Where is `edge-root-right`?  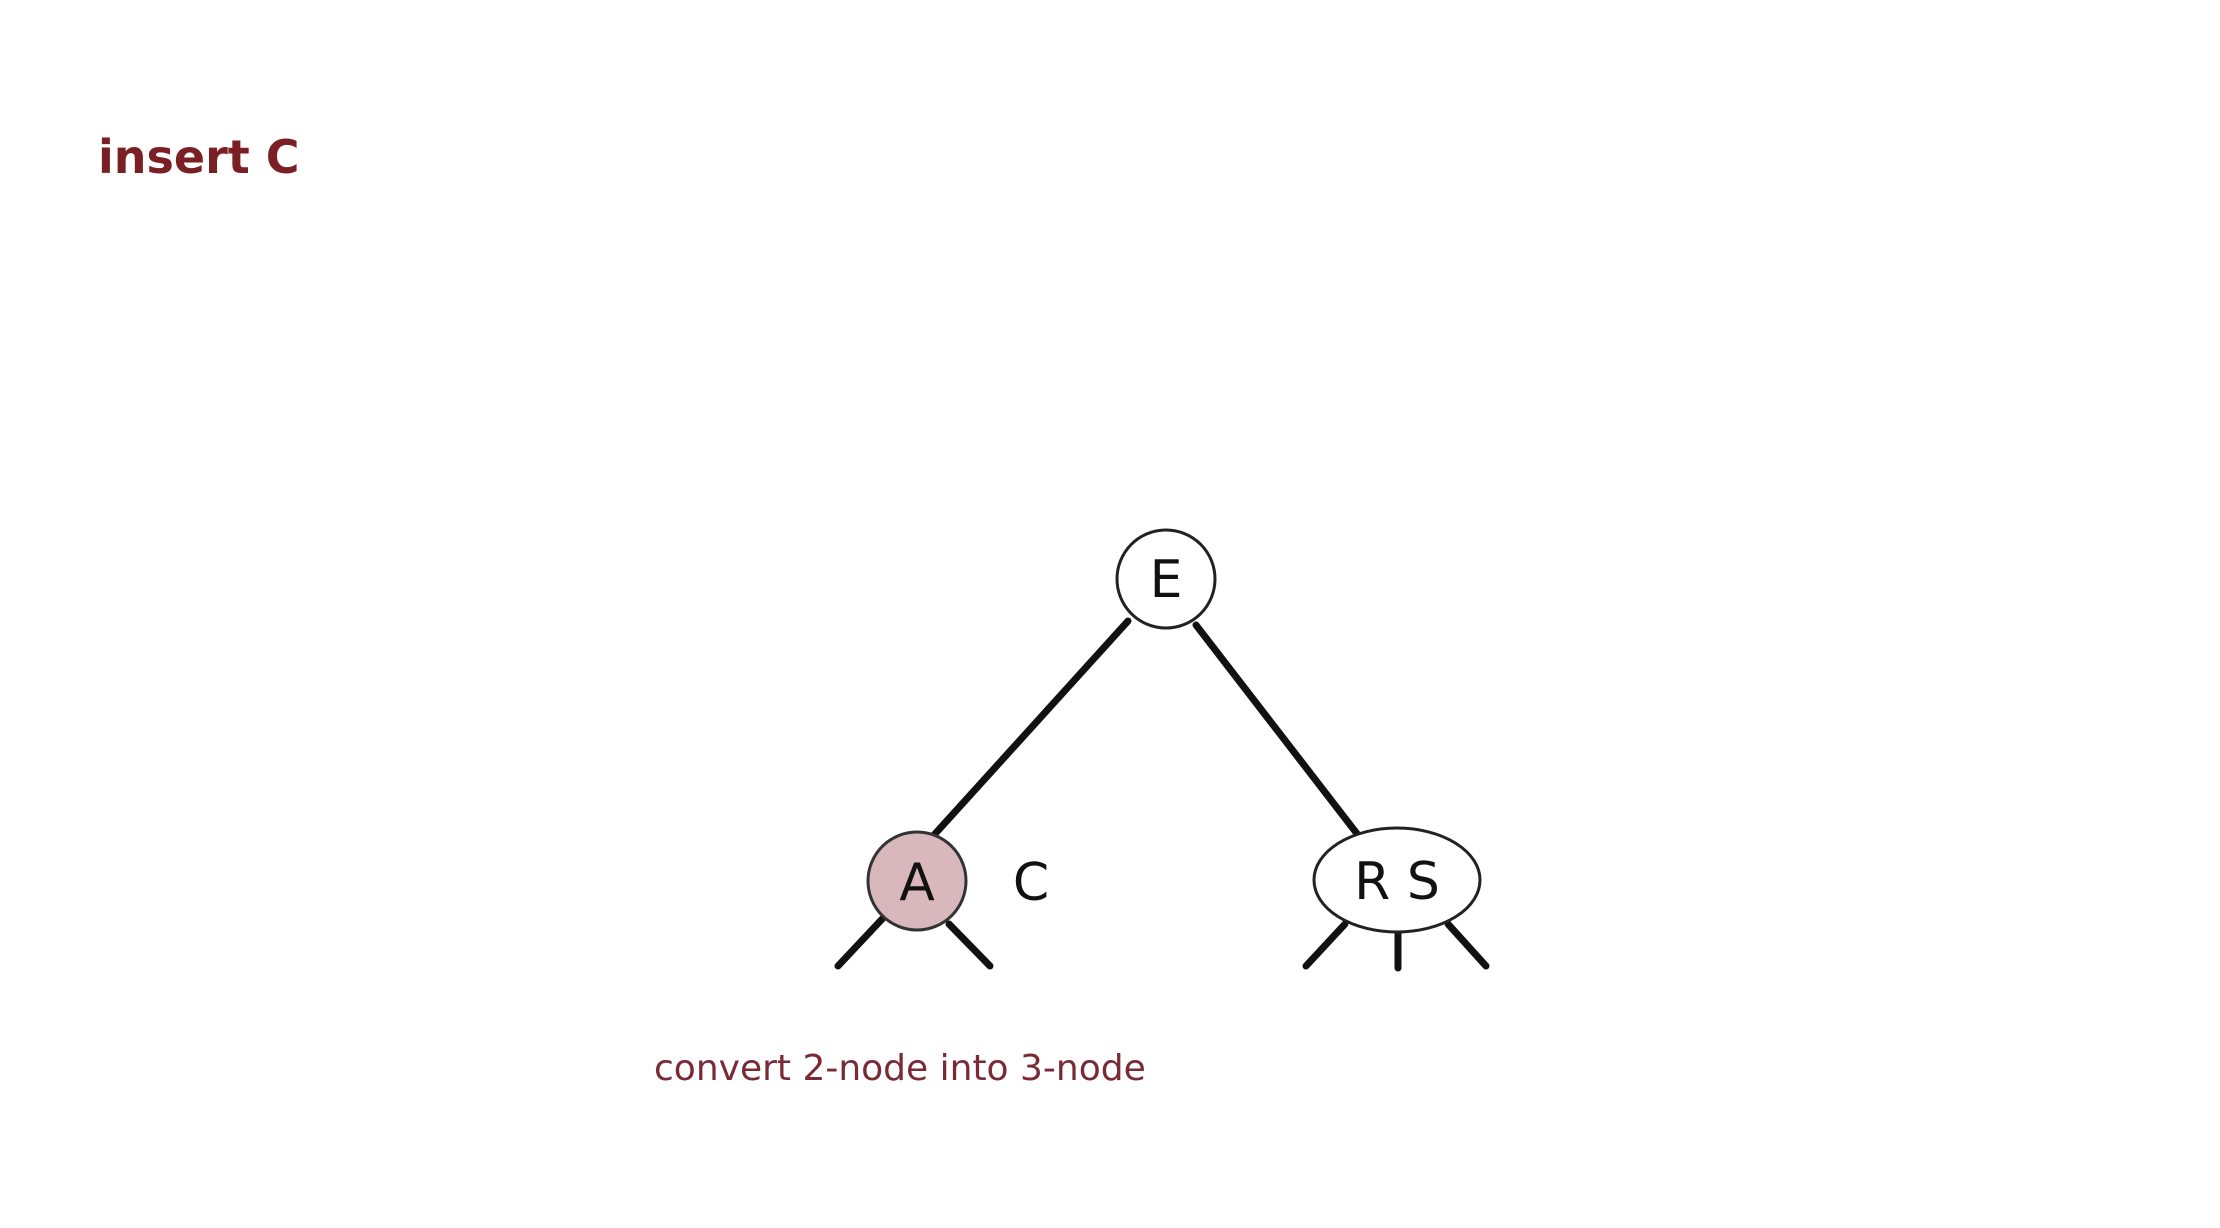 edge-root-right is located at coordinates (1277, 730).